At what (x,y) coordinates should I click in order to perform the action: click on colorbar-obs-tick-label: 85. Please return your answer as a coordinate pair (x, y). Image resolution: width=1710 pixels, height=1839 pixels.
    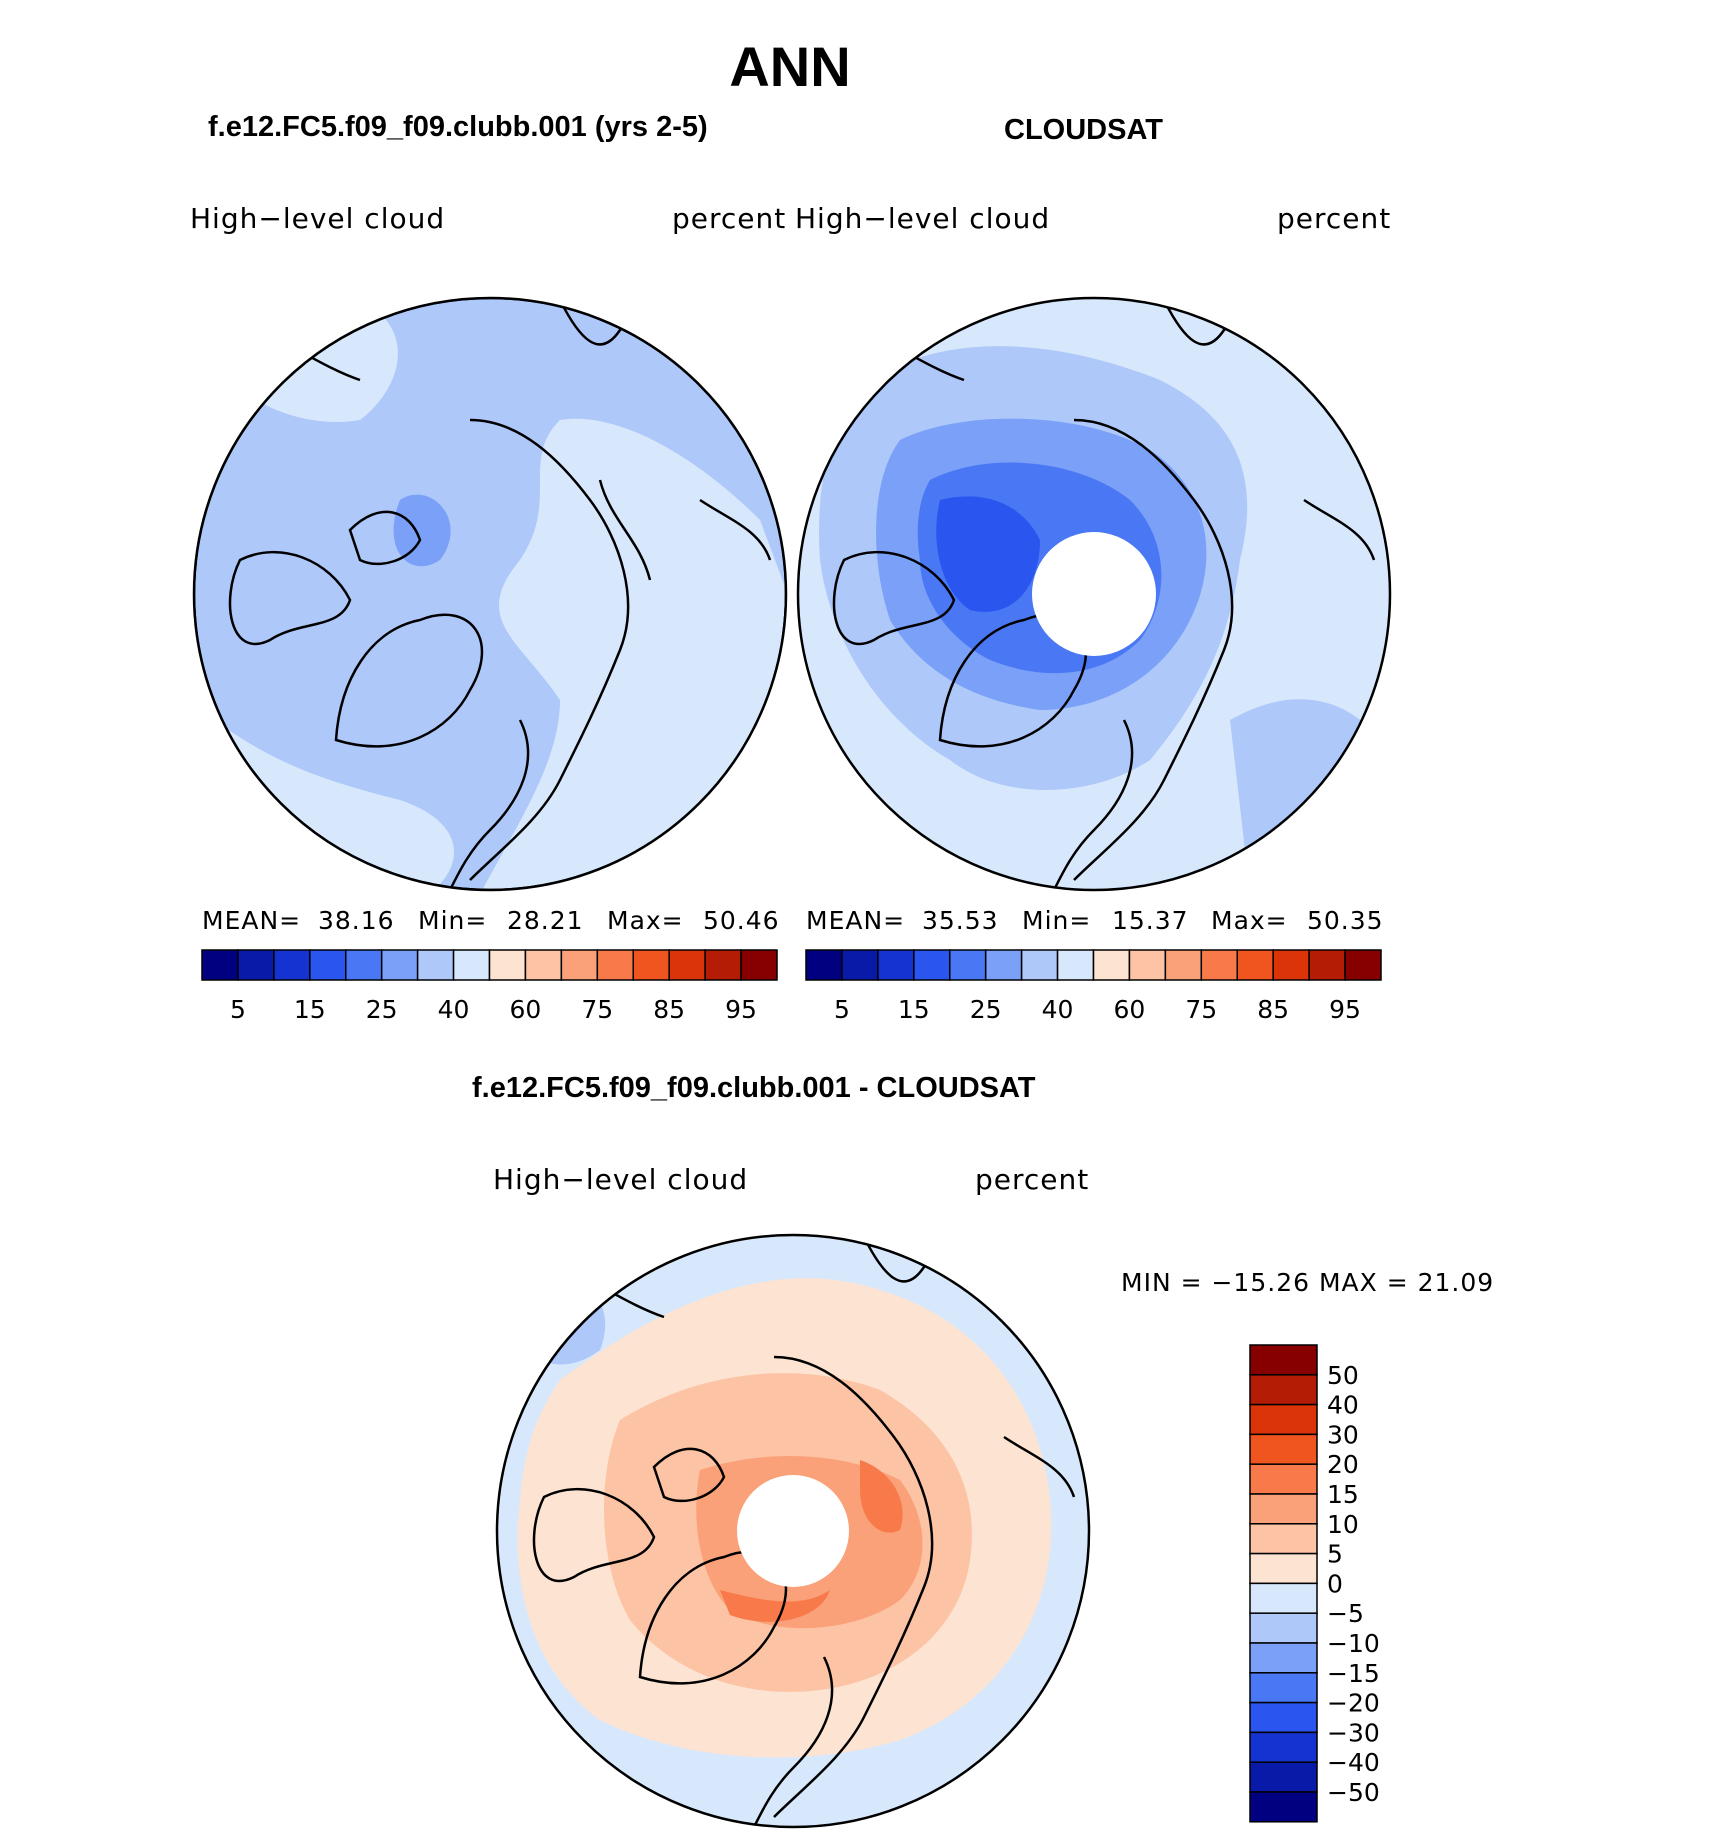
    Looking at the image, I should click on (1273, 1009).